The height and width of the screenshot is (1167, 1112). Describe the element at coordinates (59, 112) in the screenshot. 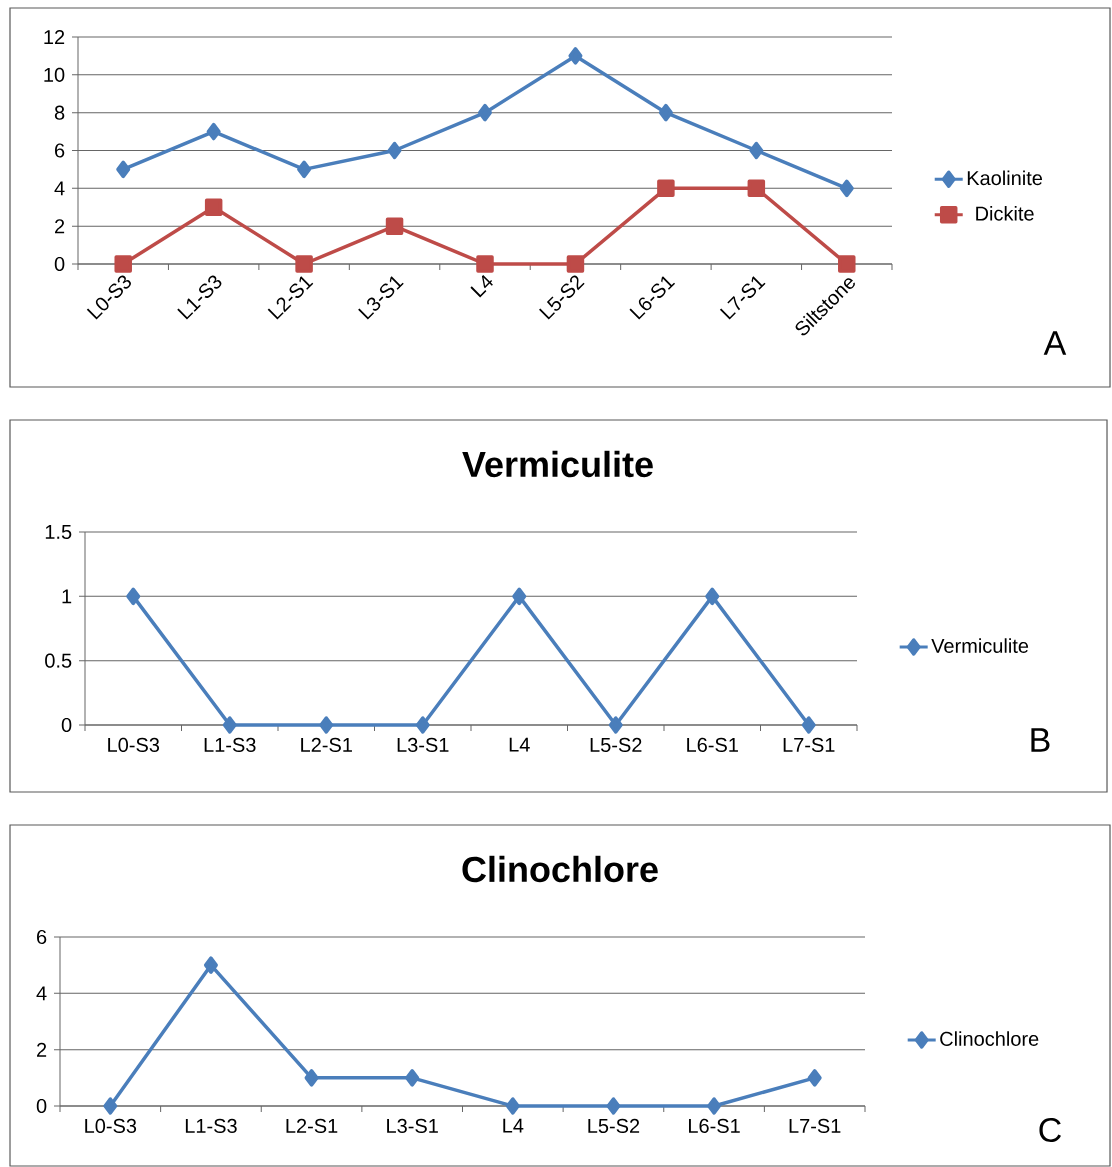

I see `y-tick-label: 8` at that location.